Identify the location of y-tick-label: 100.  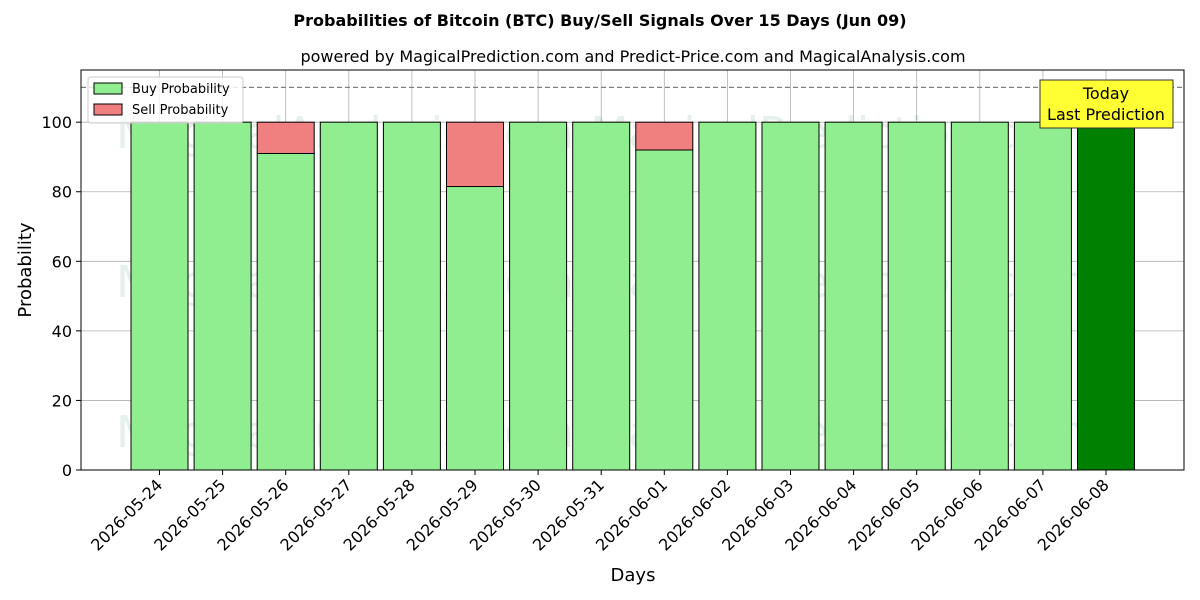
(56, 122).